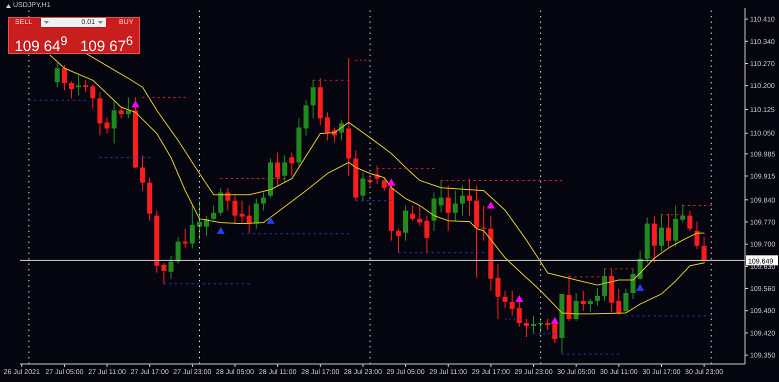  I want to click on annotation: 109 64$^{9}$, so click(41, 44).